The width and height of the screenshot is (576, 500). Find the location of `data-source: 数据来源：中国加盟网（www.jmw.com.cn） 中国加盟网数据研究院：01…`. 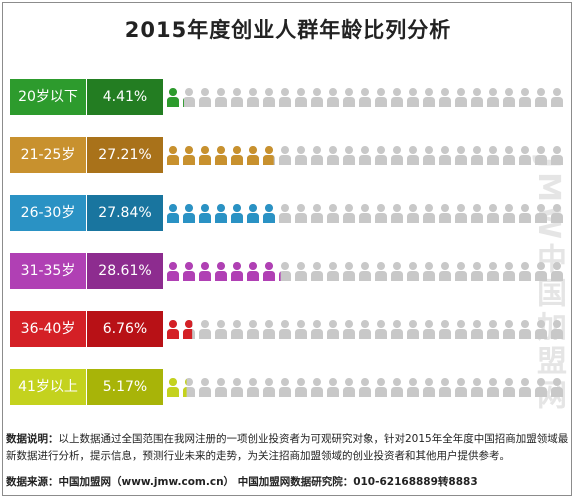

data-source: 数据来源：中国加盟网（www.jmw.com.cn） 中国加盟网数据研究院：01… is located at coordinates (289, 482).